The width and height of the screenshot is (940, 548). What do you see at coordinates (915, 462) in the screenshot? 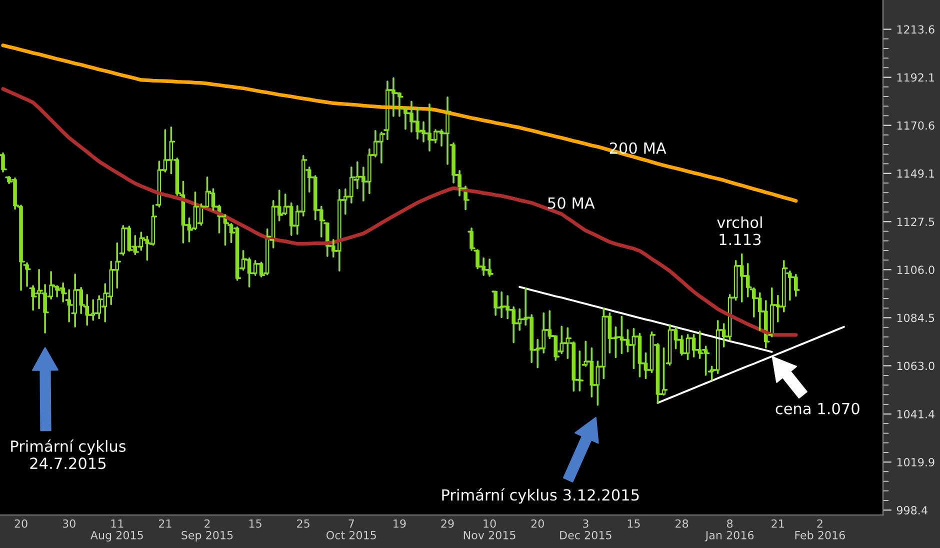
I see `y-tick-label: 1019.9` at bounding box center [915, 462].